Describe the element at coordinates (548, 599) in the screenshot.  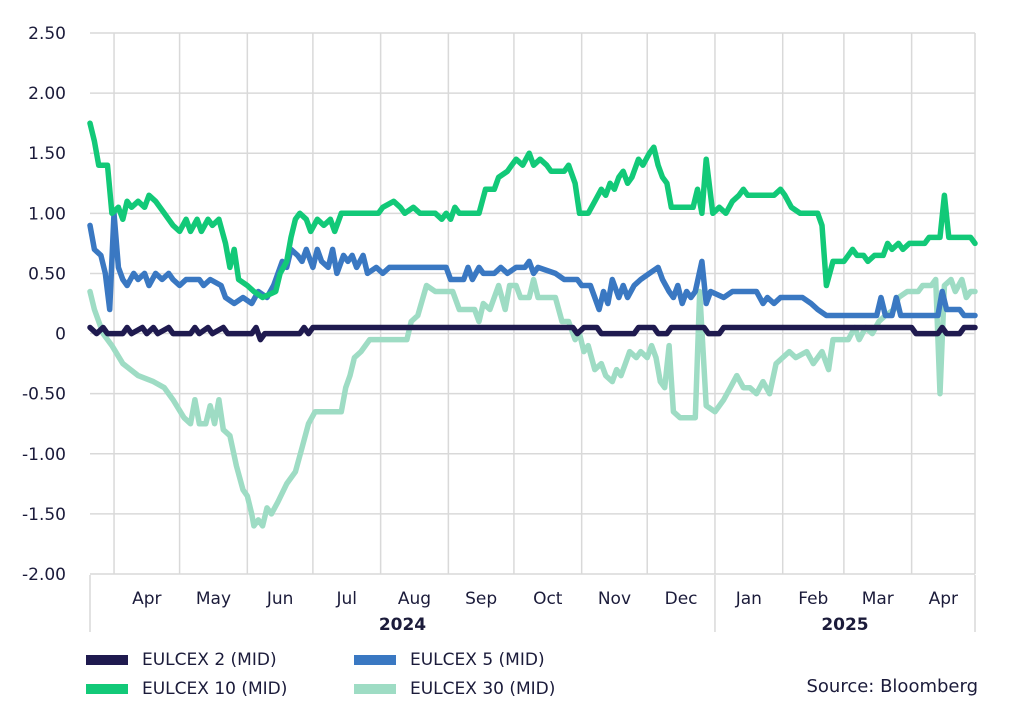
I see `x-tick-label: Oct` at that location.